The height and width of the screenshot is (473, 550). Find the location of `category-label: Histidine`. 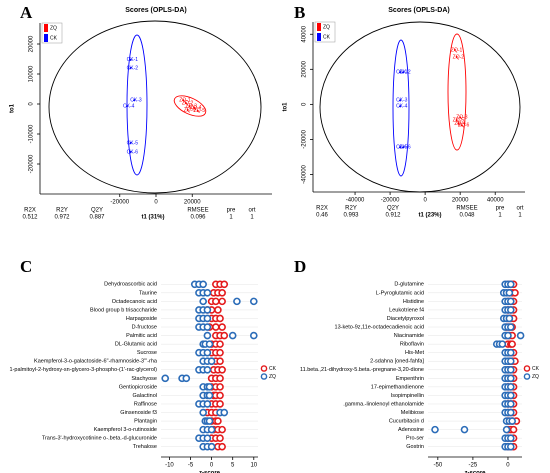

category-label: Histidine is located at coordinates (413, 302).